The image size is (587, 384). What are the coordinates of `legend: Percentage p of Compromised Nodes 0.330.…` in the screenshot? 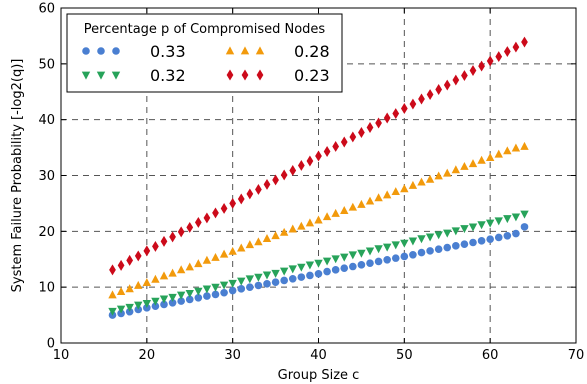 It's located at (204, 53).